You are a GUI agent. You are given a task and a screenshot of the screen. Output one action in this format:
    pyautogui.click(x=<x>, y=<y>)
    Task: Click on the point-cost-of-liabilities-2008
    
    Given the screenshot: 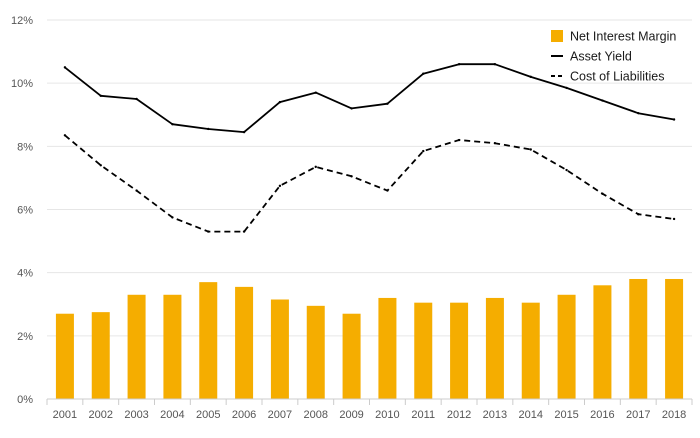 What is the action you would take?
    pyautogui.click(x=315, y=167)
    